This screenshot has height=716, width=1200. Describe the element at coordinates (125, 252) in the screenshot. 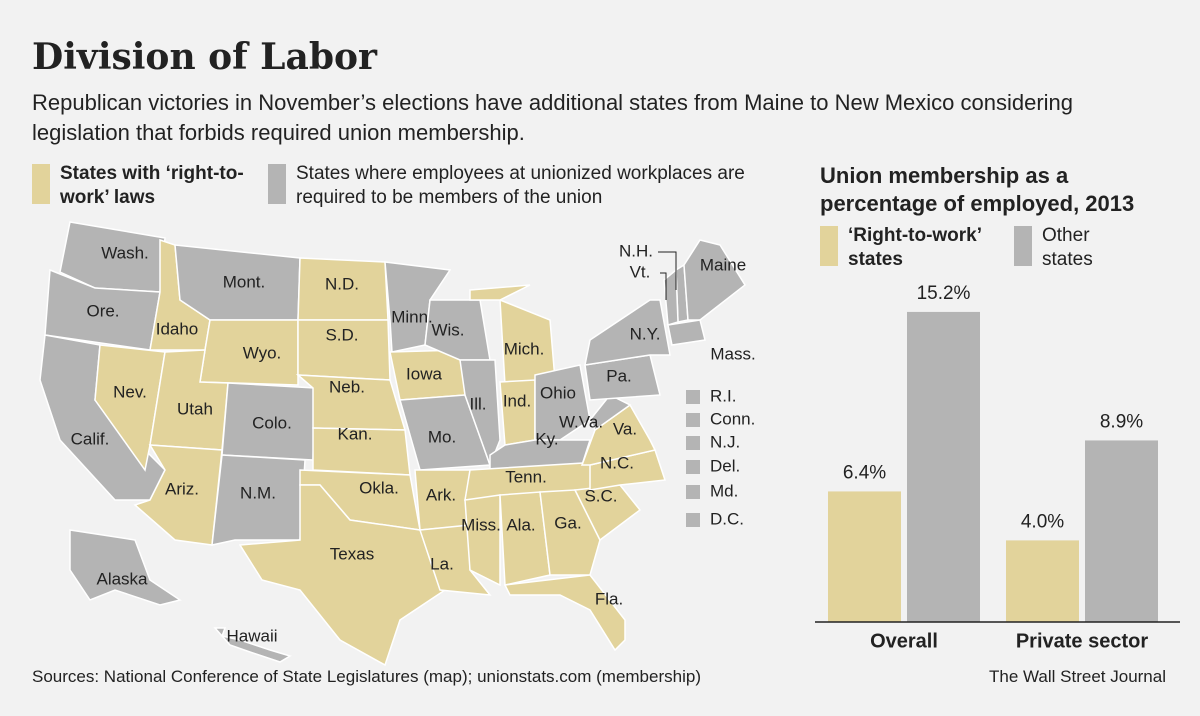

I see `state-label: Wash.` at that location.